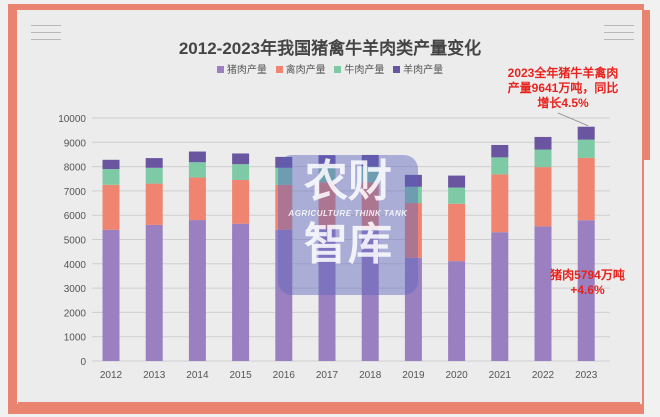 The width and height of the screenshot is (660, 417). Describe the element at coordinates (619, 35) in the screenshot. I see `menu-lines-icon-right` at that location.